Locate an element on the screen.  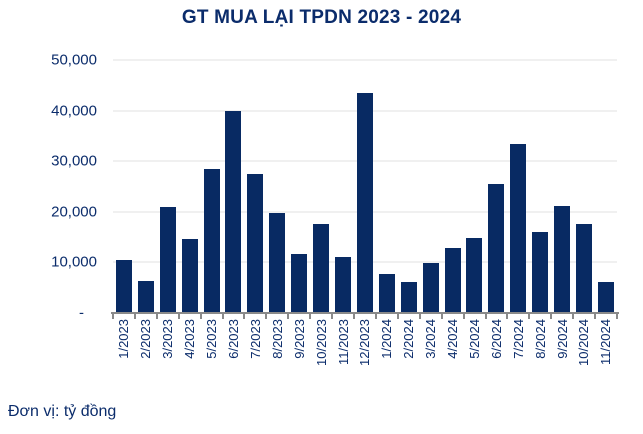
x-label-slot: 5/2024 is located at coordinates (475, 358).